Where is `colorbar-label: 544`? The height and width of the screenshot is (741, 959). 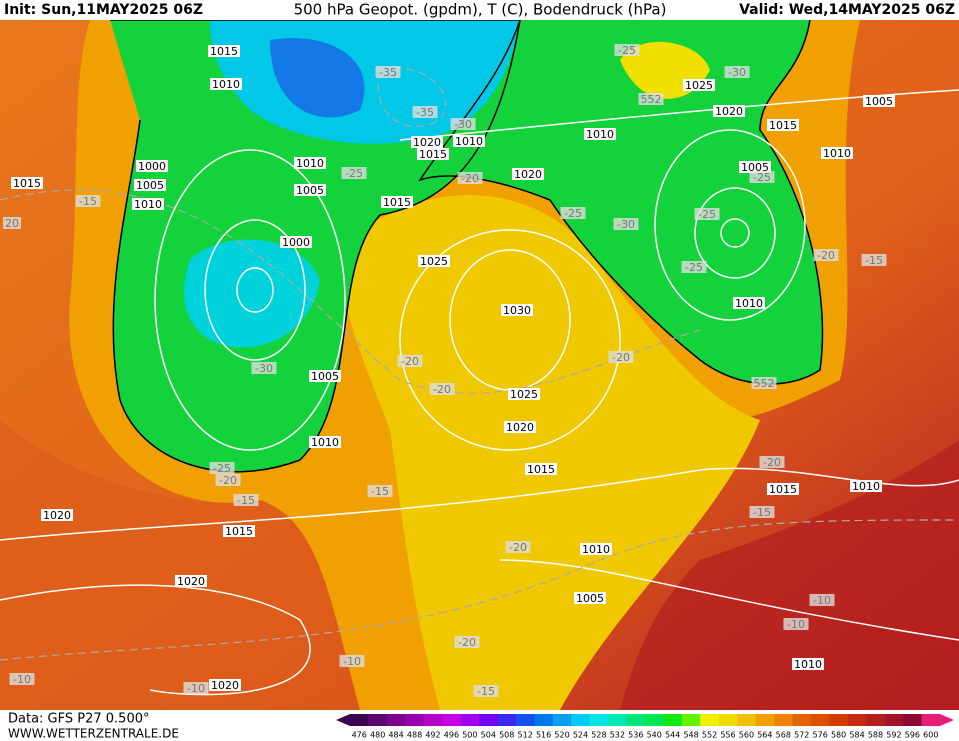
colorbar-label: 544 is located at coordinates (672, 735).